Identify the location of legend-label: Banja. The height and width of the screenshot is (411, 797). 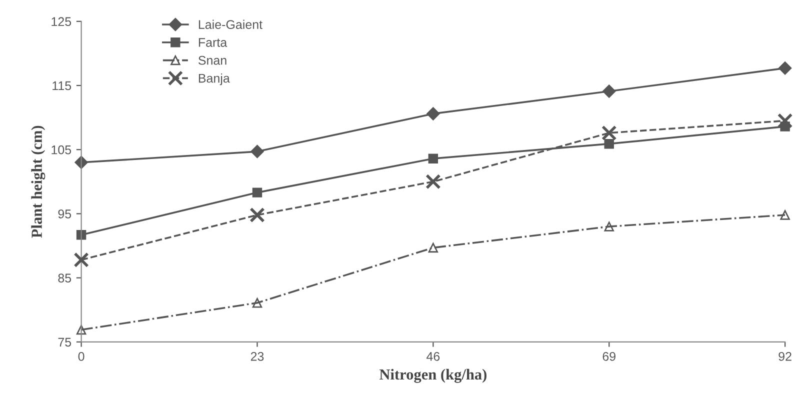
(214, 80).